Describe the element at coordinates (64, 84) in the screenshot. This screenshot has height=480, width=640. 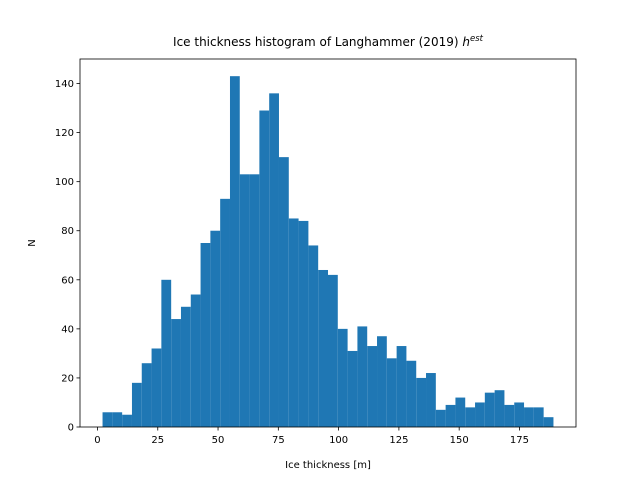
I see `y-tick-label: 140` at that location.